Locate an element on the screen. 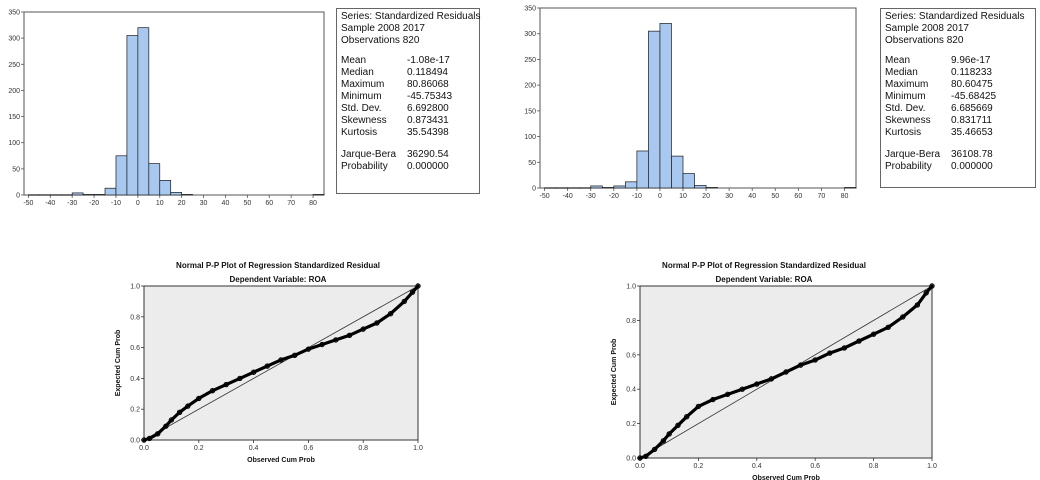  stat-key: Median is located at coordinates (901, 72).